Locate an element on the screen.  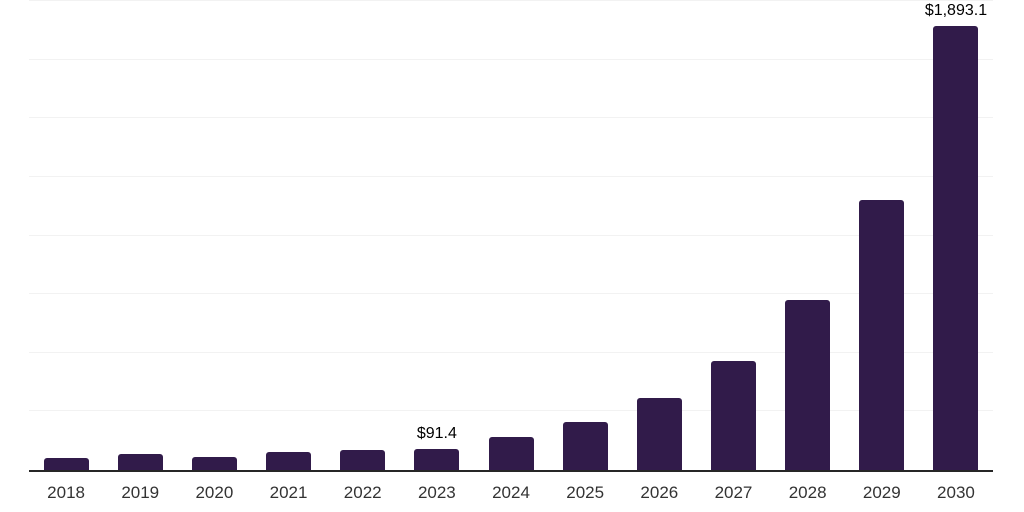
bar-slot-2026 is located at coordinates (659, 235).